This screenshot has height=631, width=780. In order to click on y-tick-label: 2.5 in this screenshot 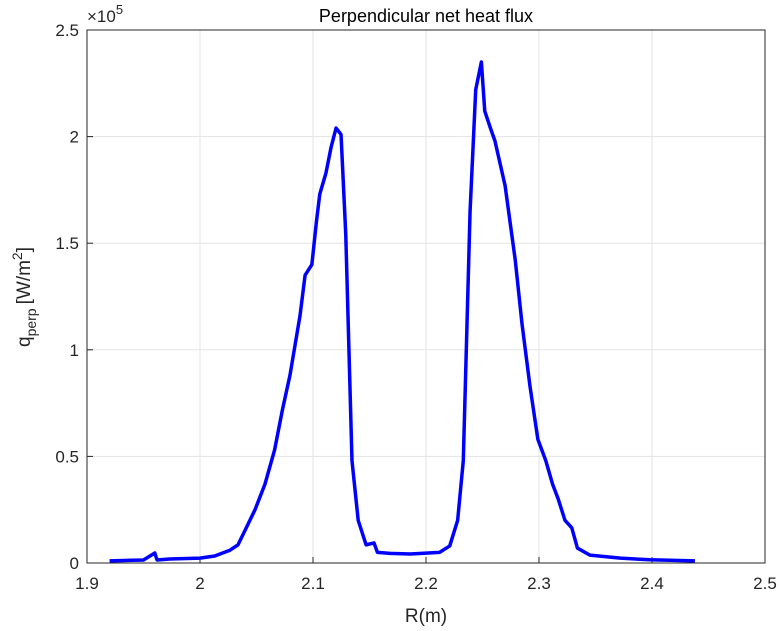, I will do `click(67, 30)`.